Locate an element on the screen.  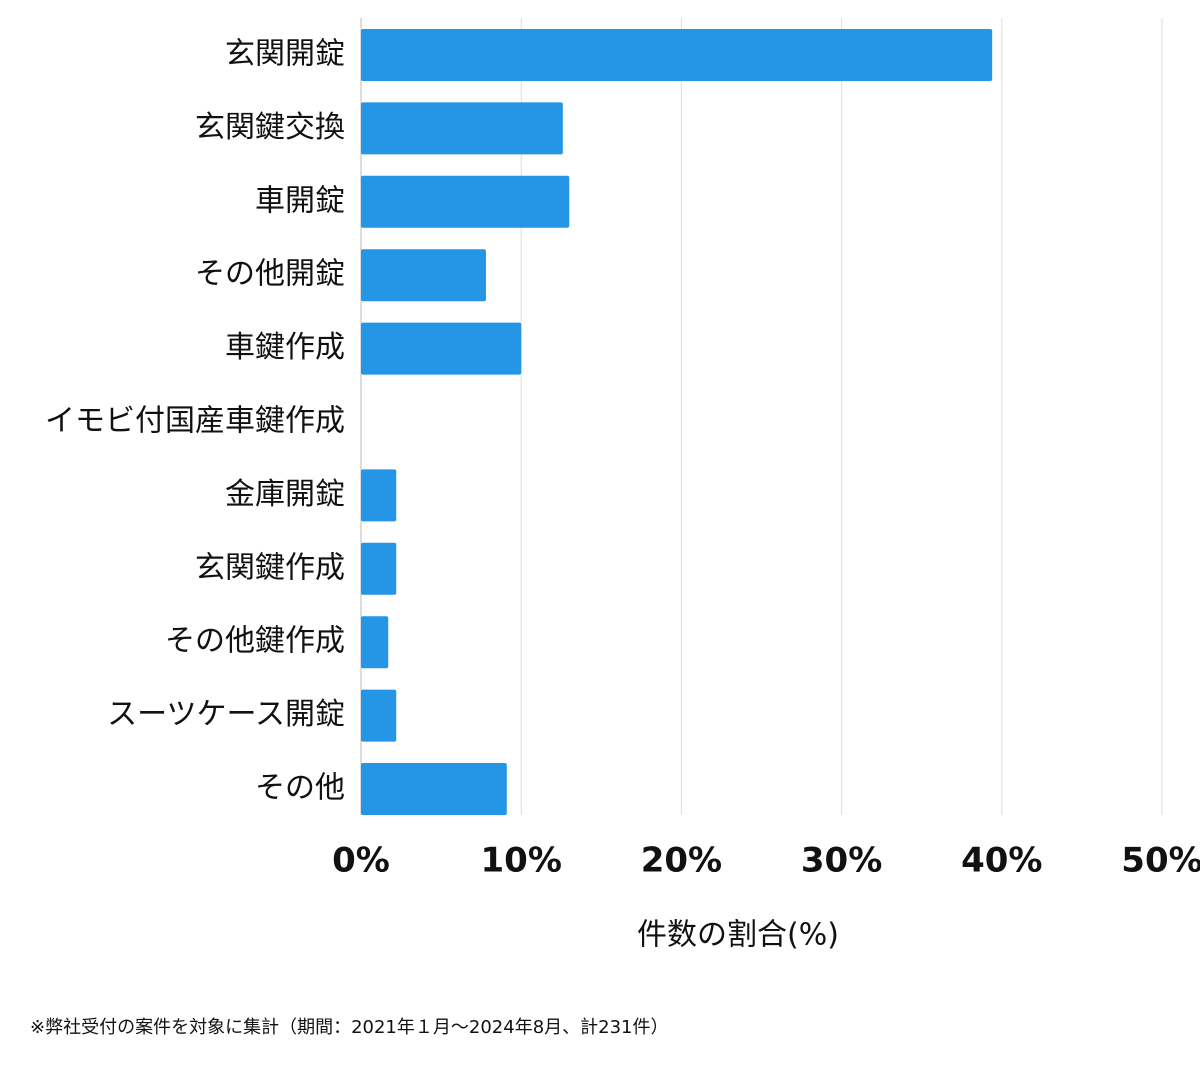
y-tick-label: その他 is located at coordinates (300, 788).